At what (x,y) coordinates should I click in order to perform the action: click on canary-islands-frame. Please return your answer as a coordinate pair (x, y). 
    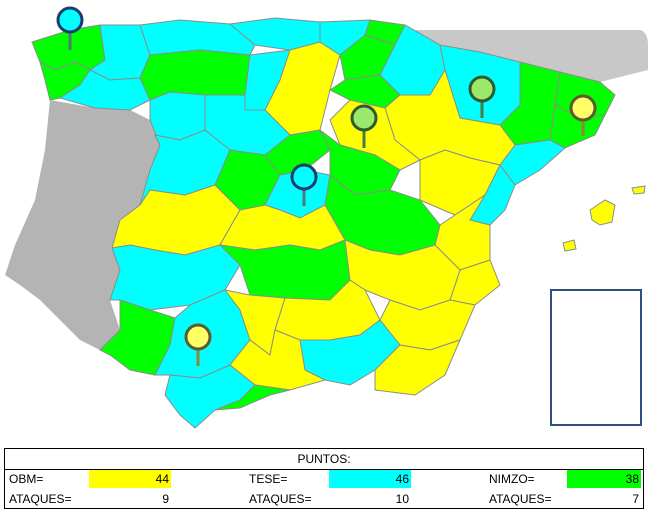
    Looking at the image, I should click on (596, 357).